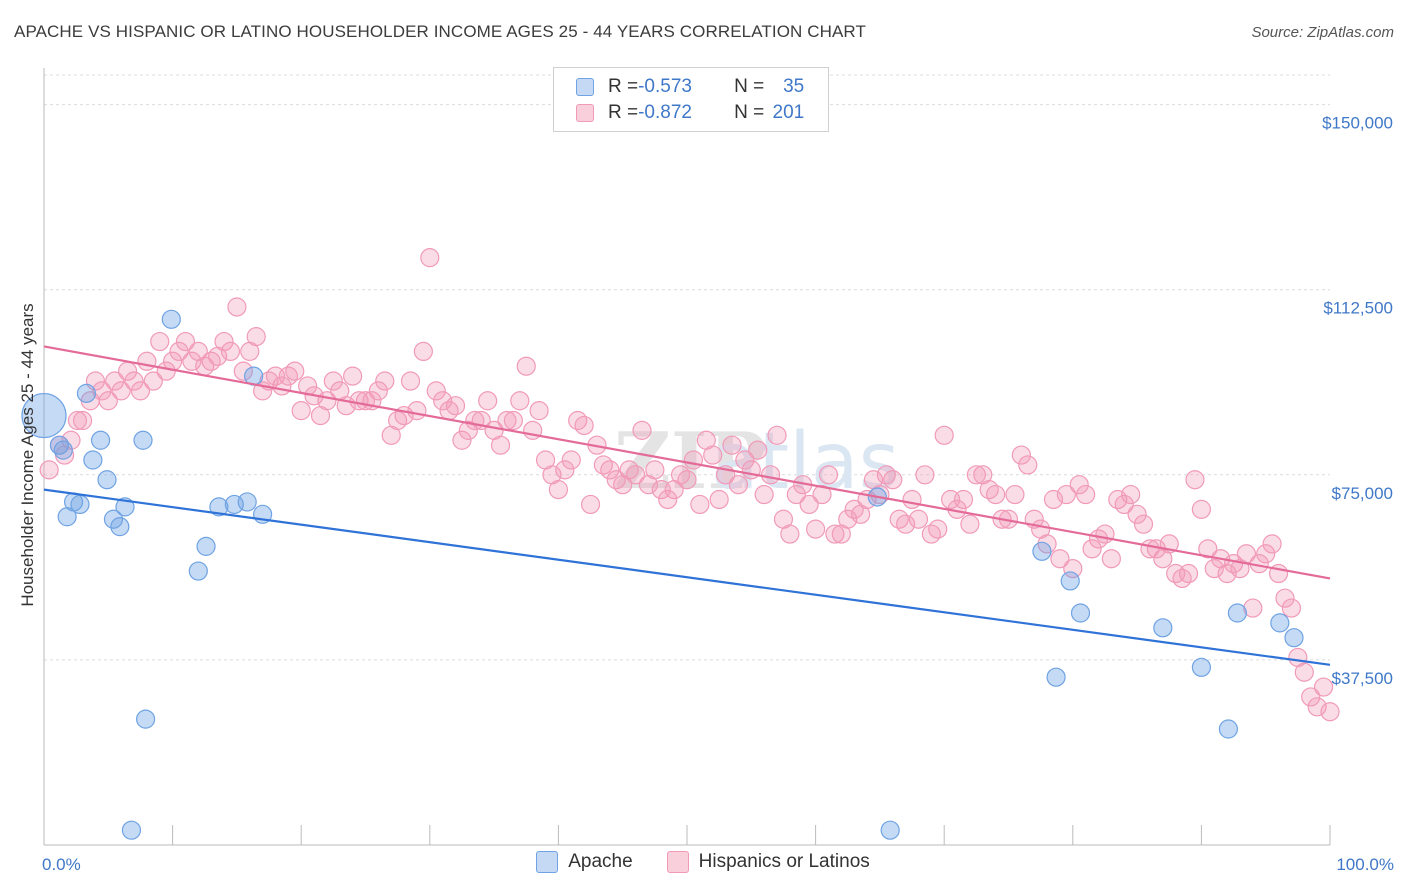 The image size is (1406, 892). Describe the element at coordinates (547, 862) in the screenshot. I see `bottom-apache-swatch` at that location.